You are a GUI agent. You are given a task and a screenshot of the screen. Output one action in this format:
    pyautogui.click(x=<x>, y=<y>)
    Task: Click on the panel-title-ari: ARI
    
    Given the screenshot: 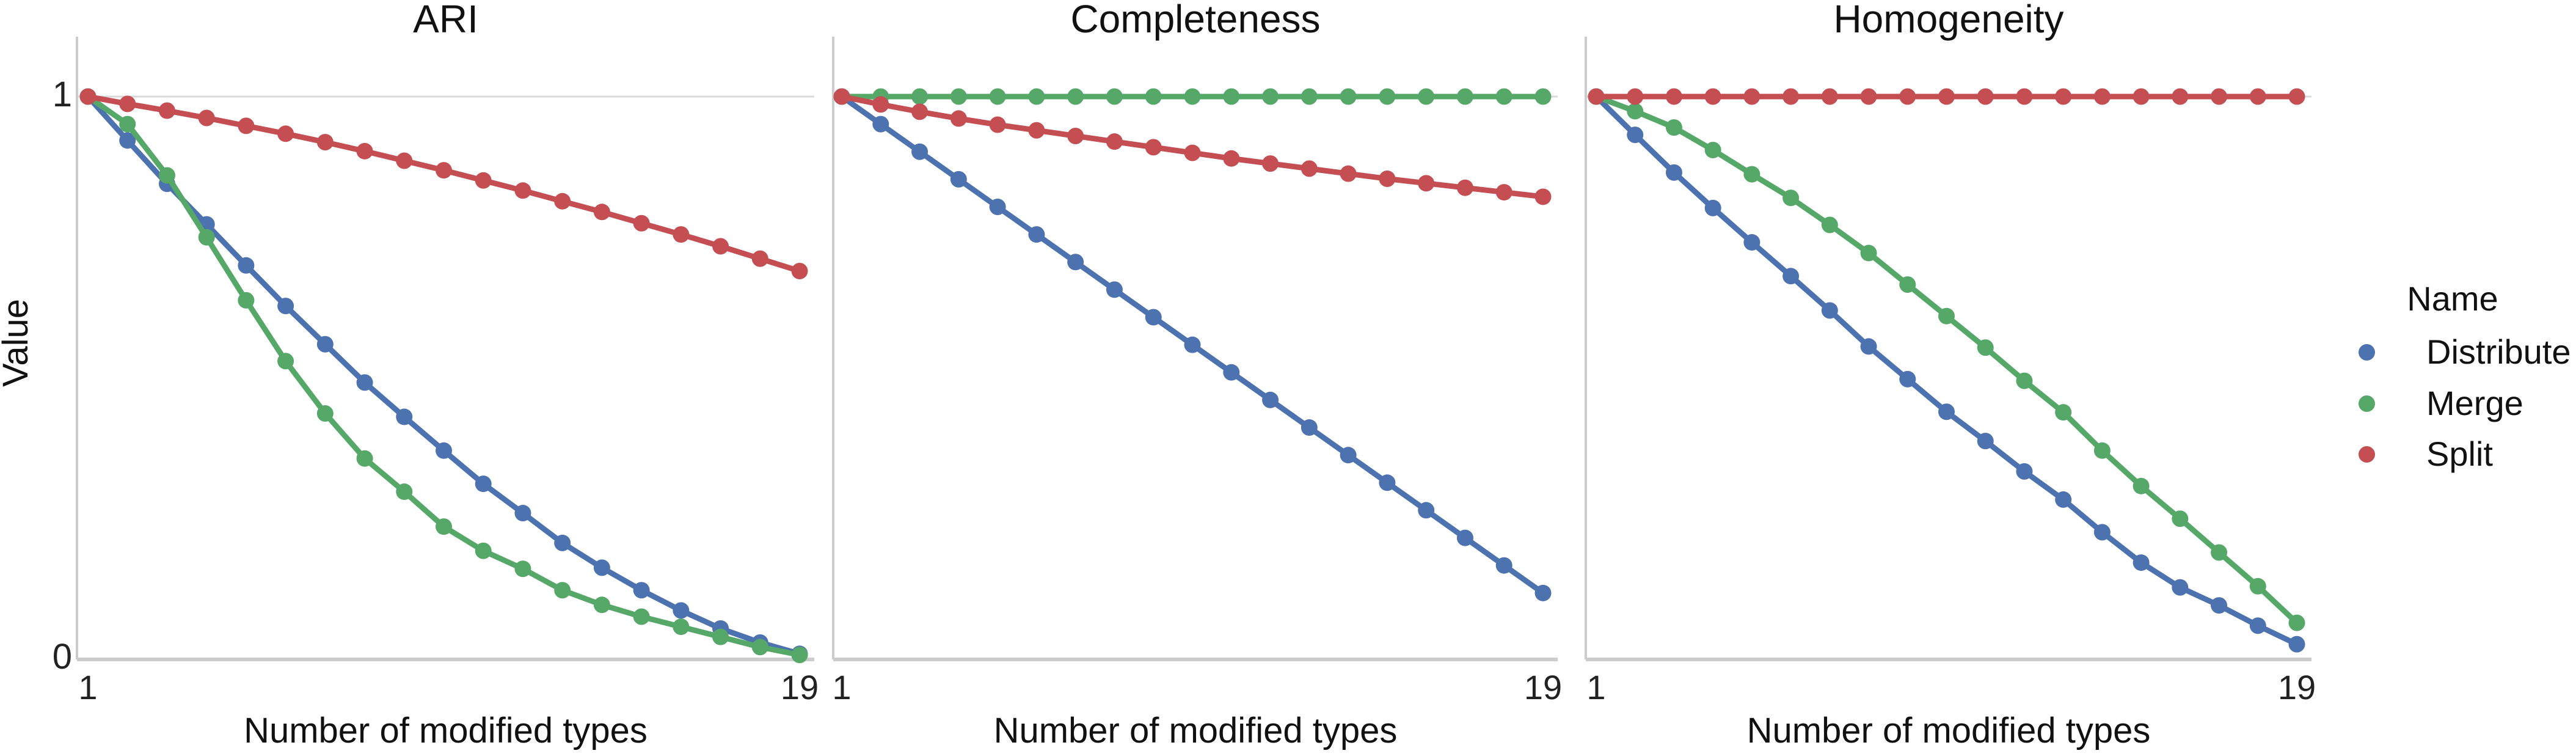 What is the action you would take?
    pyautogui.click(x=446, y=20)
    